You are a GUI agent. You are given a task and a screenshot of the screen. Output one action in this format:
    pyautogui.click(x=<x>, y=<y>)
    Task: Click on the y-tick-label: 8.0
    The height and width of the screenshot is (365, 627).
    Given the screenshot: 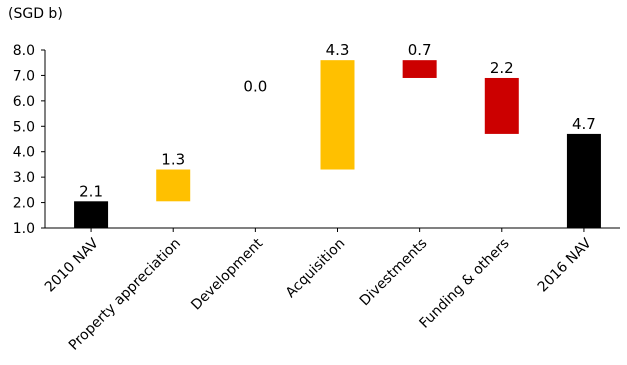 What is the action you would take?
    pyautogui.click(x=24, y=51)
    